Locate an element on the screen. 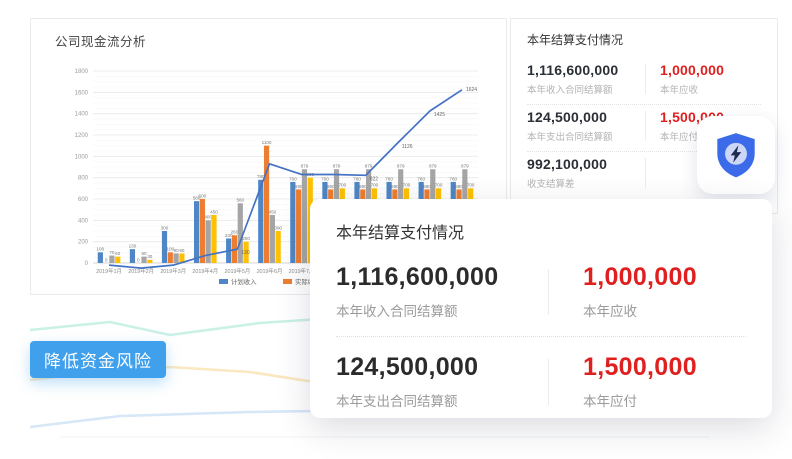 This screenshot has width=792, height=459. value-balance: 992,100,000 is located at coordinates (567, 164).